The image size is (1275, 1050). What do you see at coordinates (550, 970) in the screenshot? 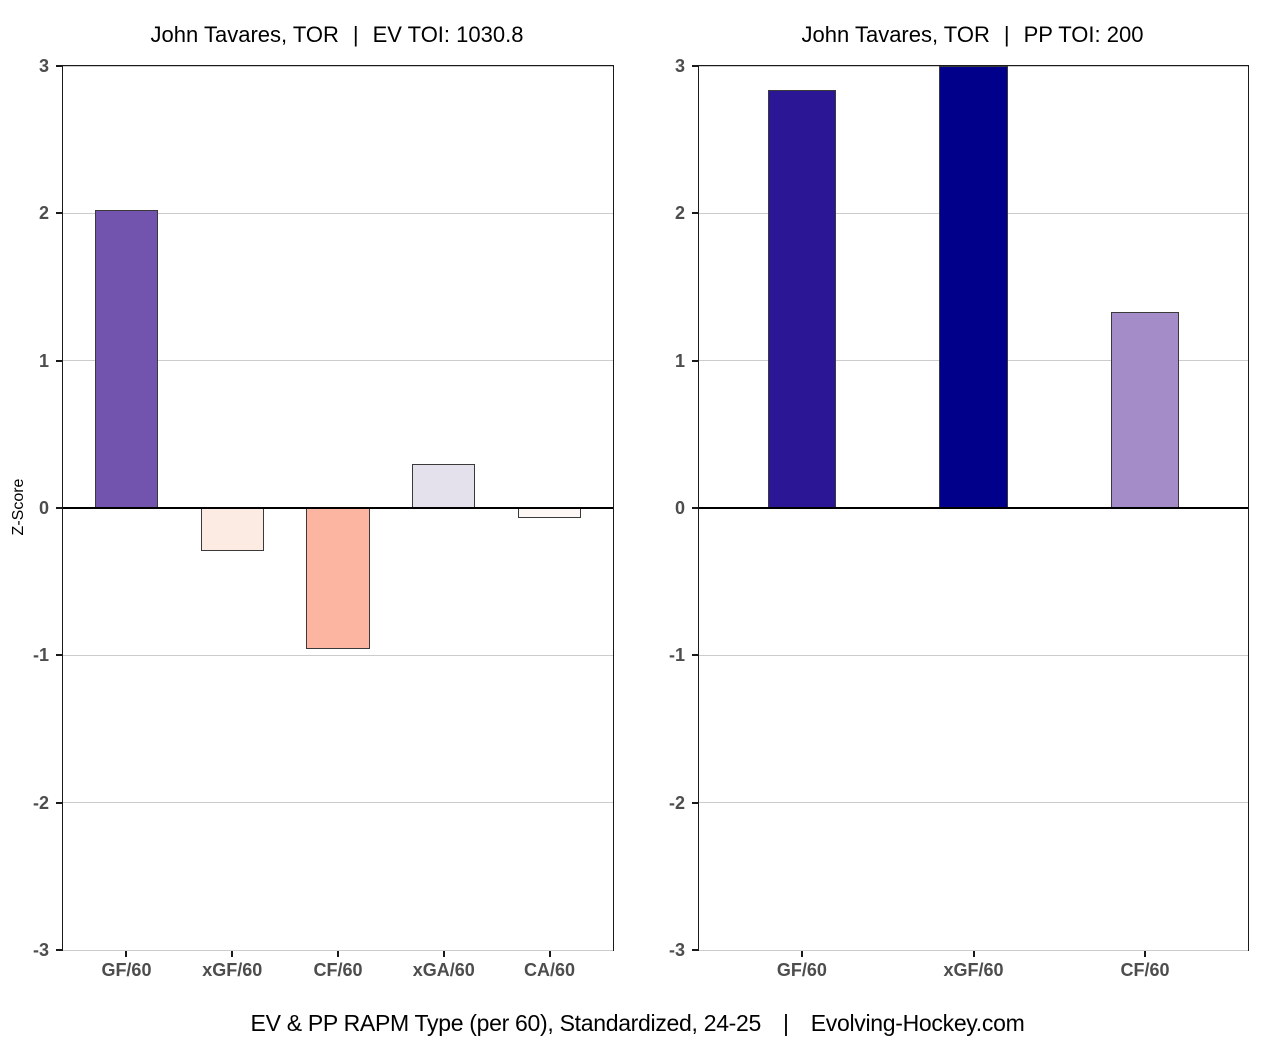
I see `x-tick-label: CA/60` at bounding box center [550, 970].